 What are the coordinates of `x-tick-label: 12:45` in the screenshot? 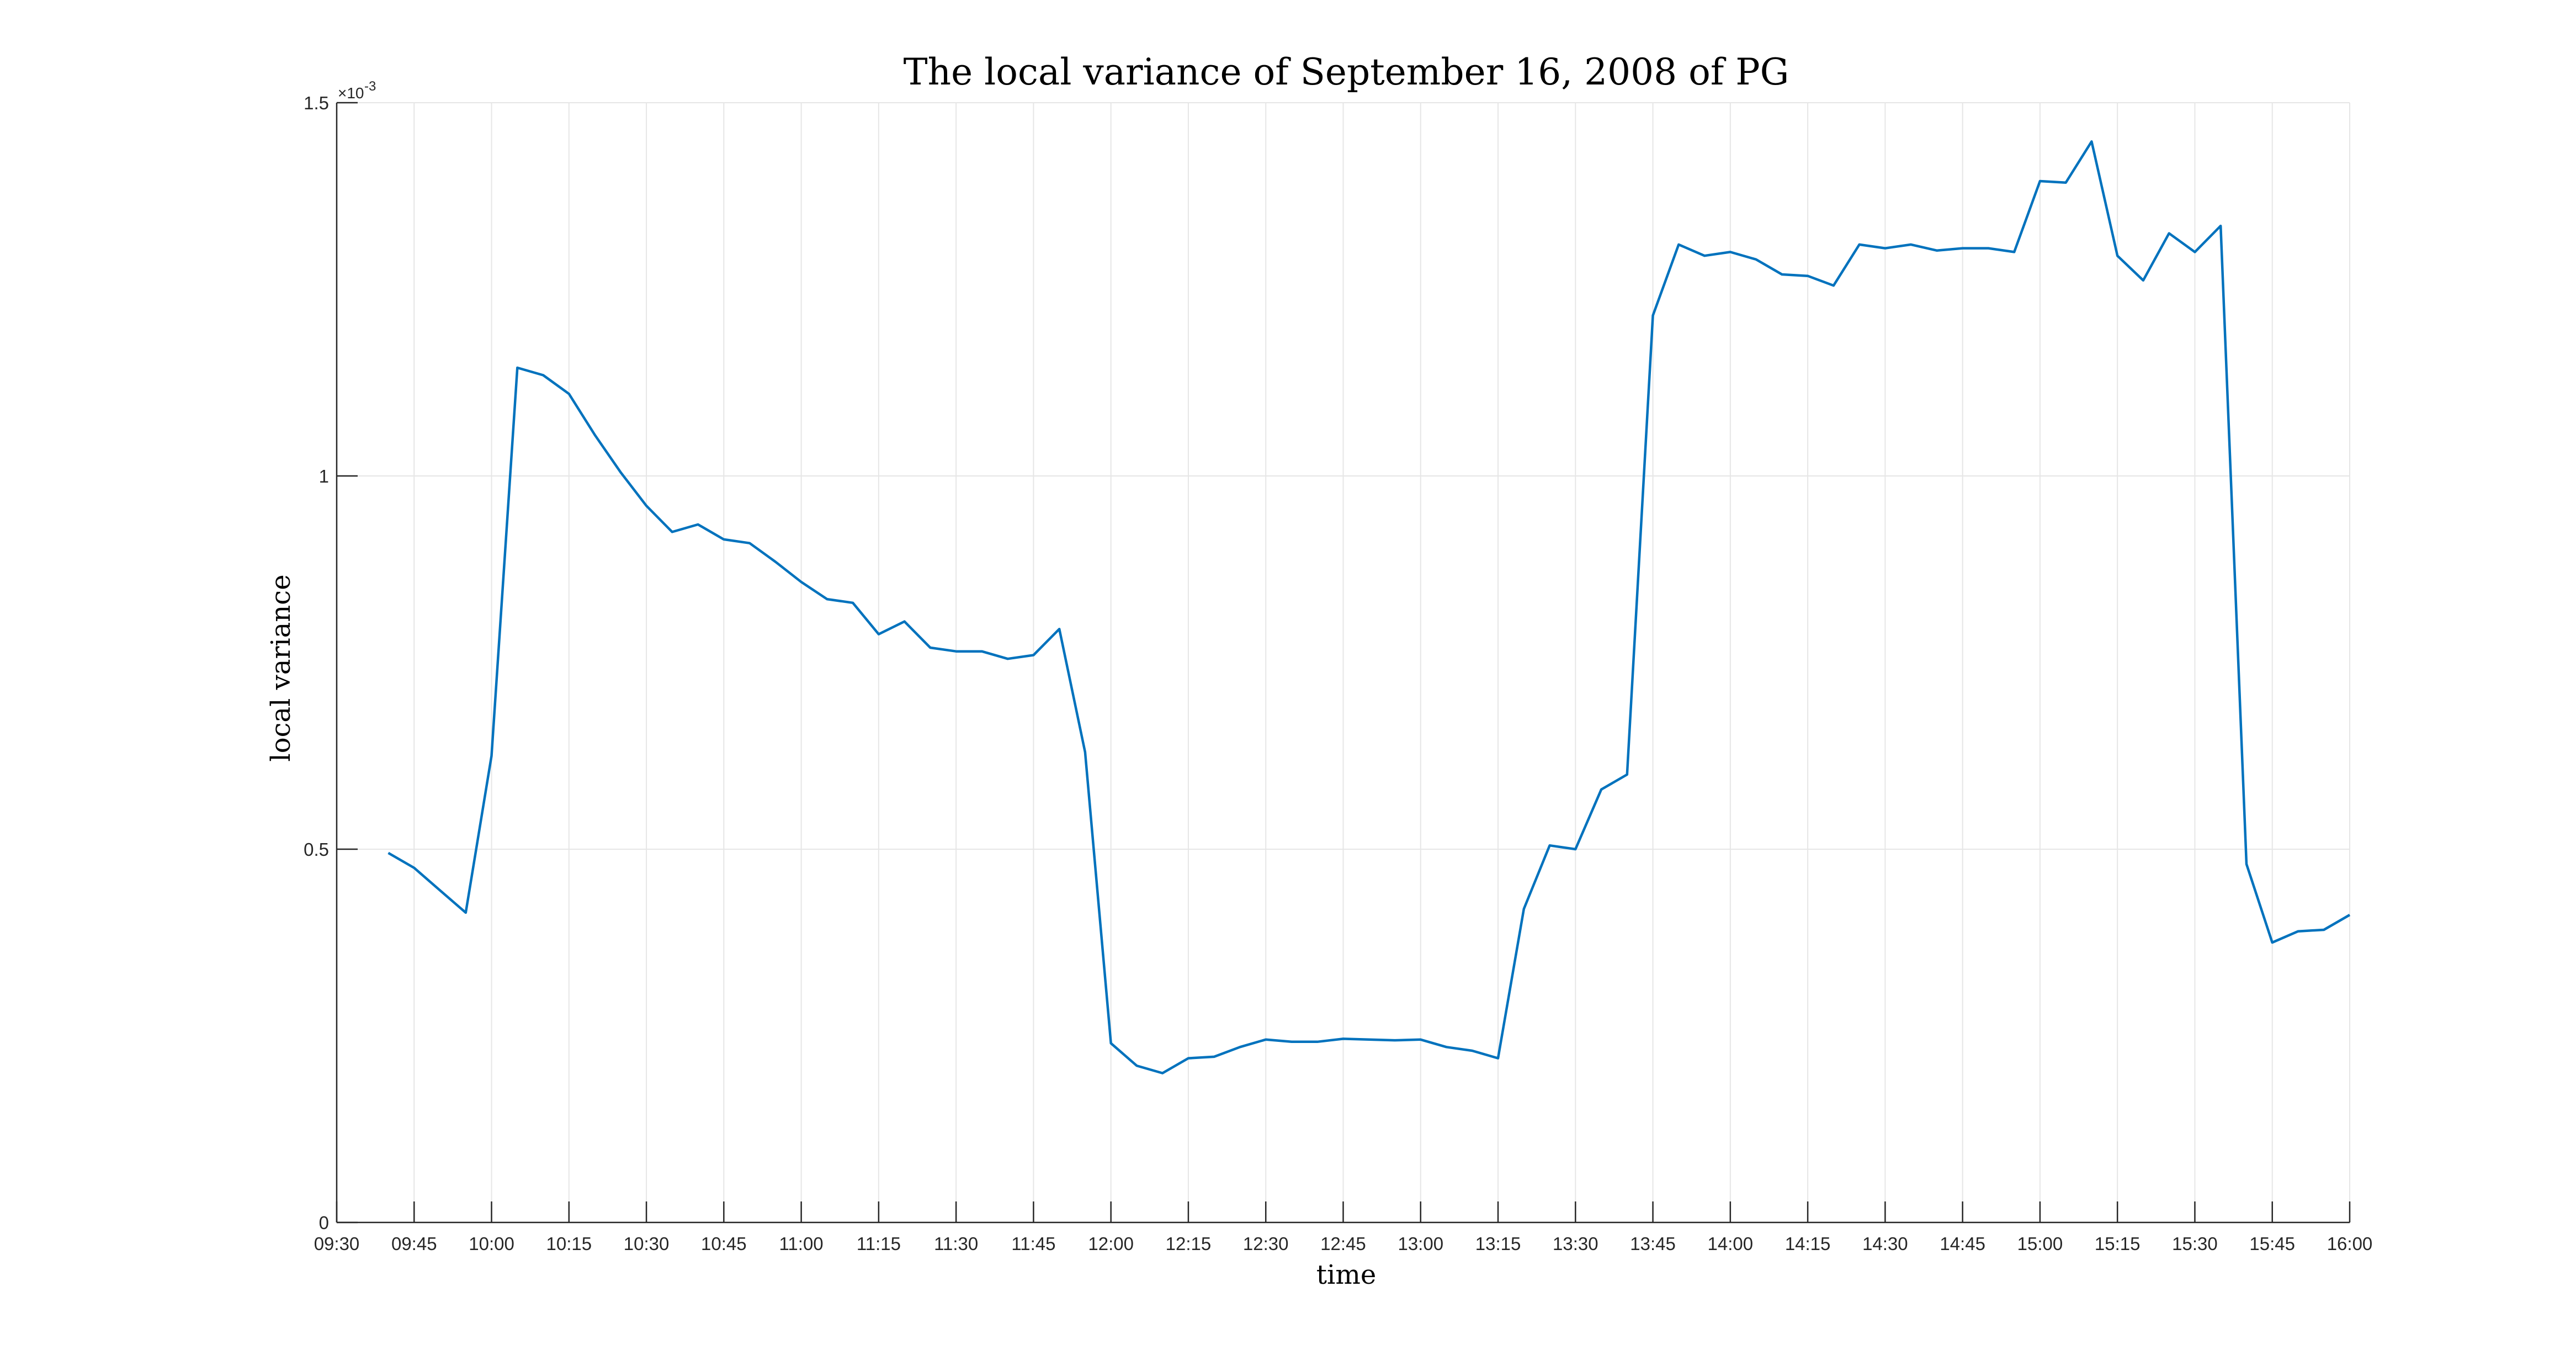 It's located at (1343, 1243).